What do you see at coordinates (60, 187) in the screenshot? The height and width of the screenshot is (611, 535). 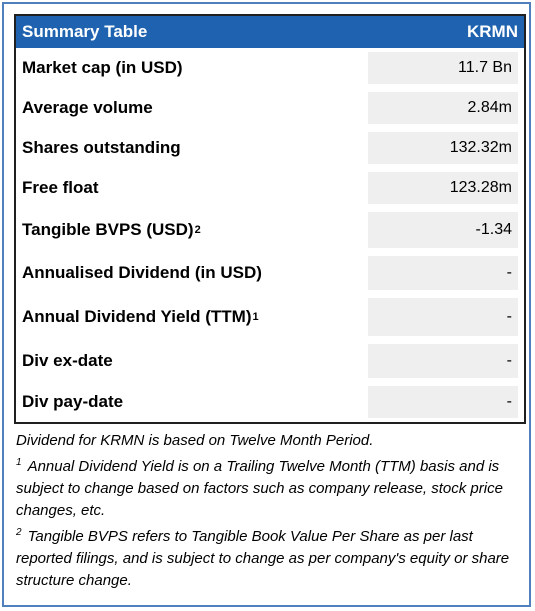 I see `row-label: Free float` at bounding box center [60, 187].